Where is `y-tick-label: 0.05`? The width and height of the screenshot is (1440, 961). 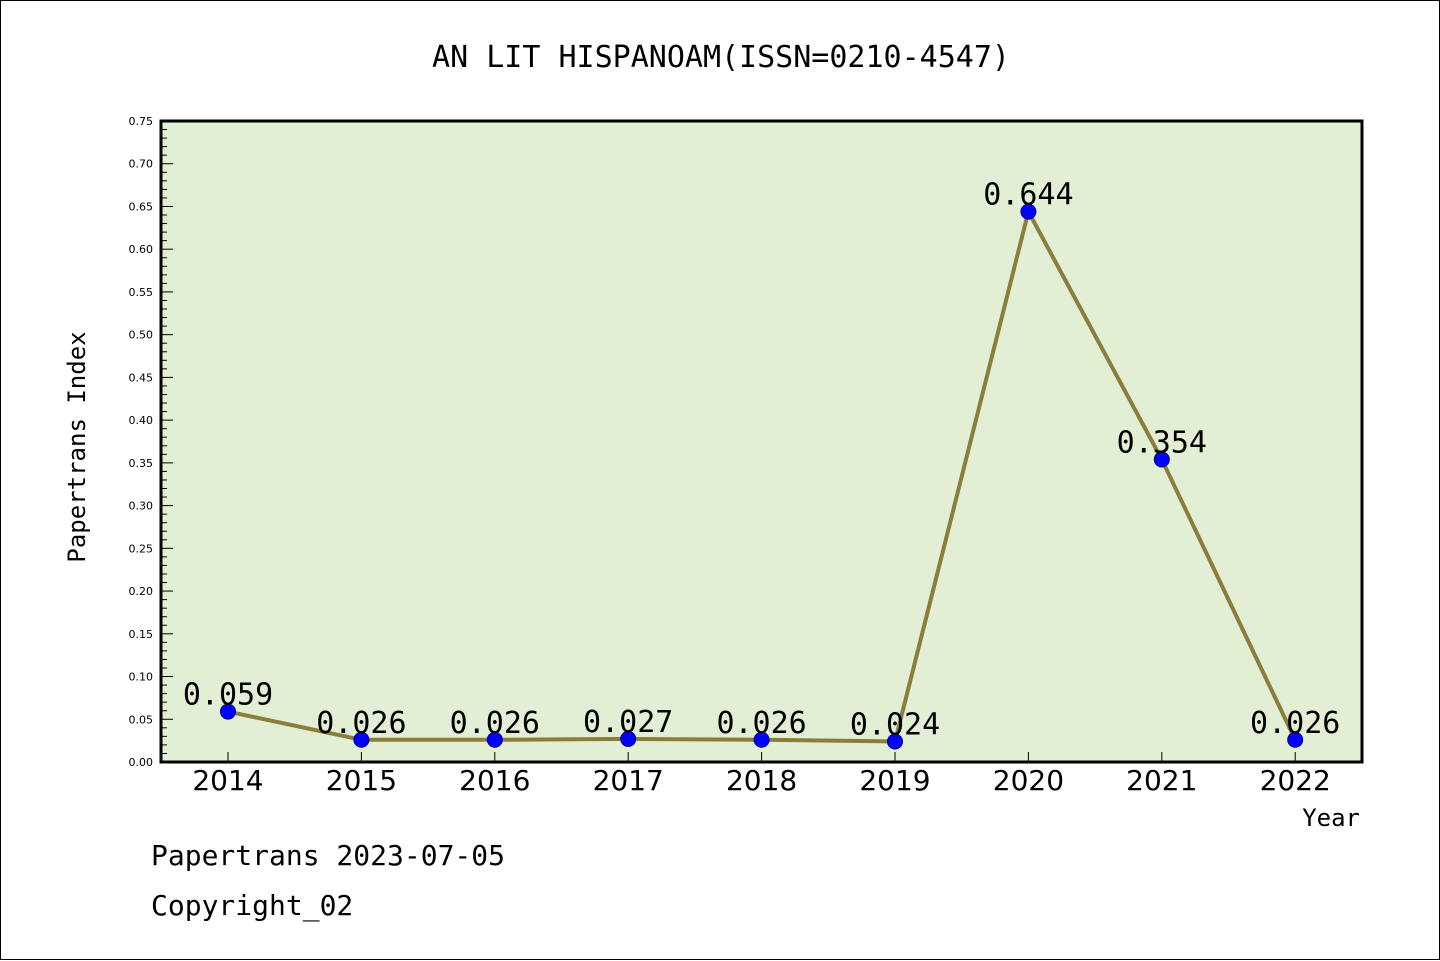 y-tick-label: 0.05 is located at coordinates (141, 719).